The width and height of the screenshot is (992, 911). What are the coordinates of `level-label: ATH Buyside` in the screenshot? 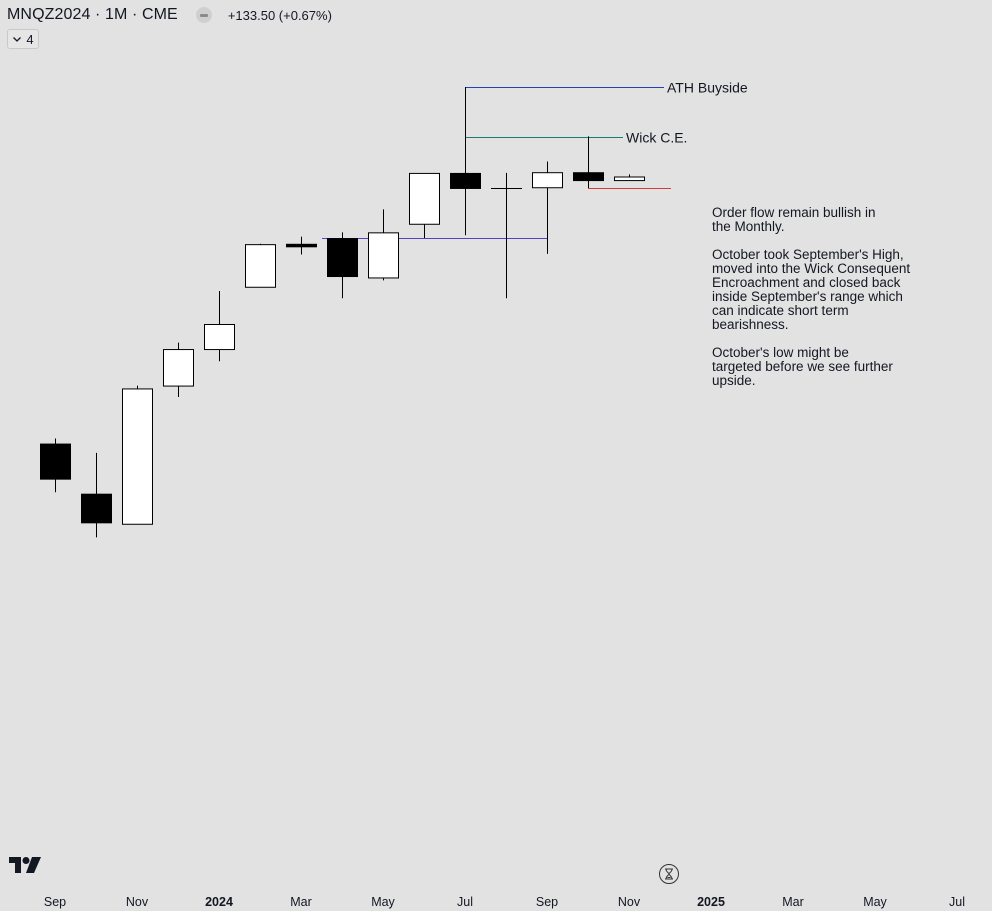 It's located at (707, 88).